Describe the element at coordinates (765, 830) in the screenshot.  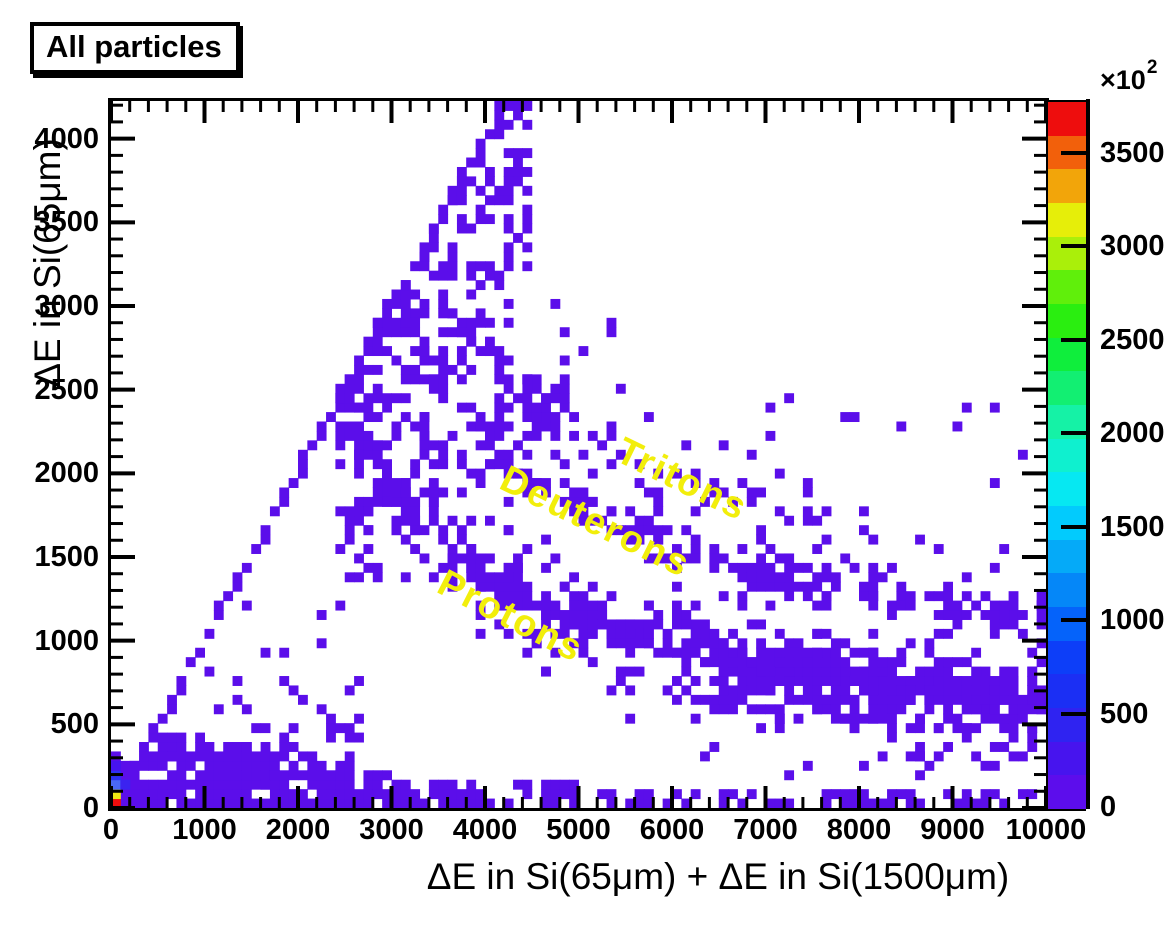
I see `x-tick-label: 7000` at that location.